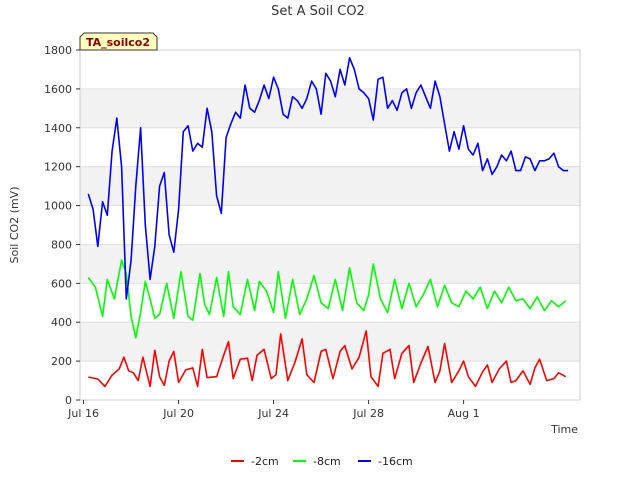  I want to click on badge-shape, so click(118, 41).